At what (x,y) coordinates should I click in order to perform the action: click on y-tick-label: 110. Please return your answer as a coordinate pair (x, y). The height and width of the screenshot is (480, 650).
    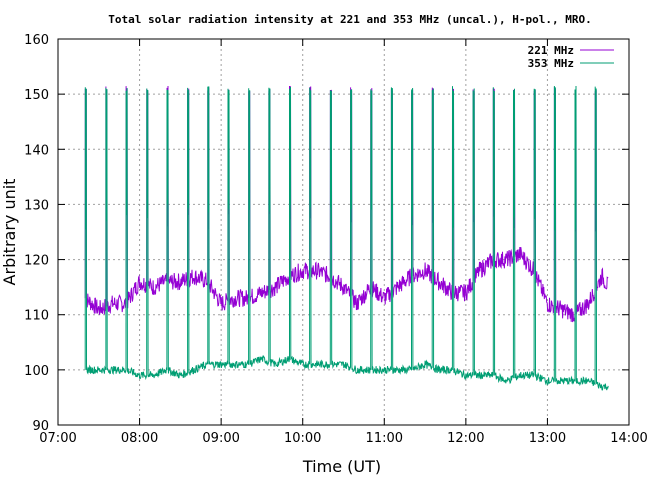
    Looking at the image, I should click on (36, 316).